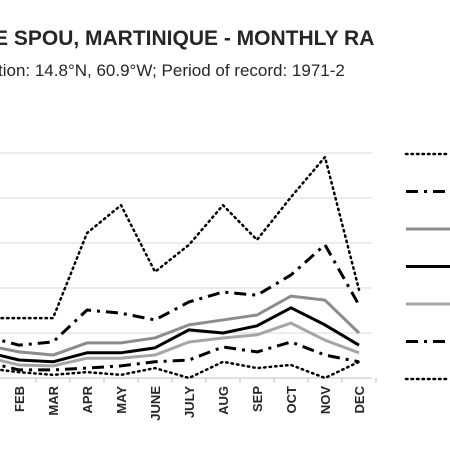 The width and height of the screenshot is (450, 450). What do you see at coordinates (155, 403) in the screenshot?
I see `x-tick-label: JUNE` at bounding box center [155, 403].